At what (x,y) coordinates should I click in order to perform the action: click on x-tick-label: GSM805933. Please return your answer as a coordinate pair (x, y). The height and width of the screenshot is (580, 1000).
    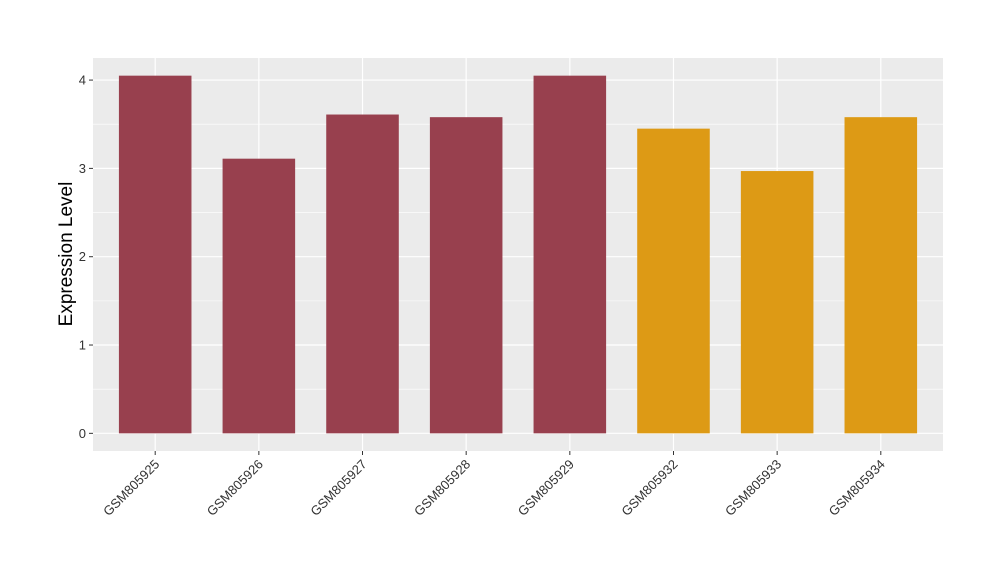
    Looking at the image, I should click on (753, 488).